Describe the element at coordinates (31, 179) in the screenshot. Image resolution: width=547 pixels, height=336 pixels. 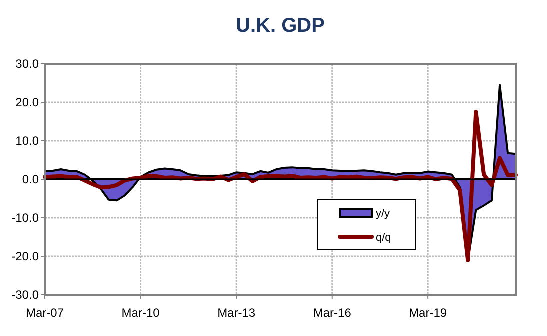
I see `y-tick-label: 0.0` at that location.